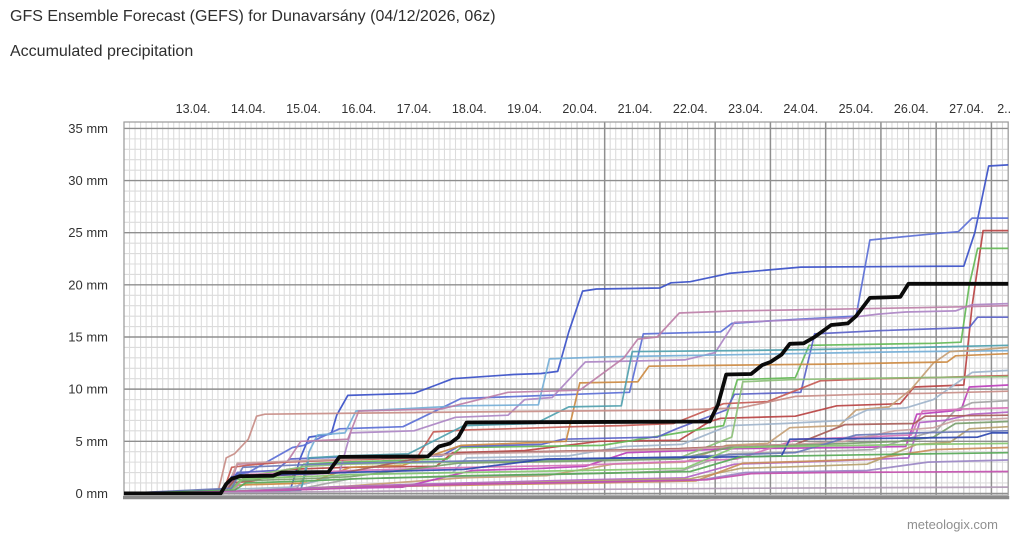  I want to click on y-axis-labels: 35 mm 30 mm 25 mm 20 mm 15 mm 10 mm 5 mm 0 mm, so click(88, 311).